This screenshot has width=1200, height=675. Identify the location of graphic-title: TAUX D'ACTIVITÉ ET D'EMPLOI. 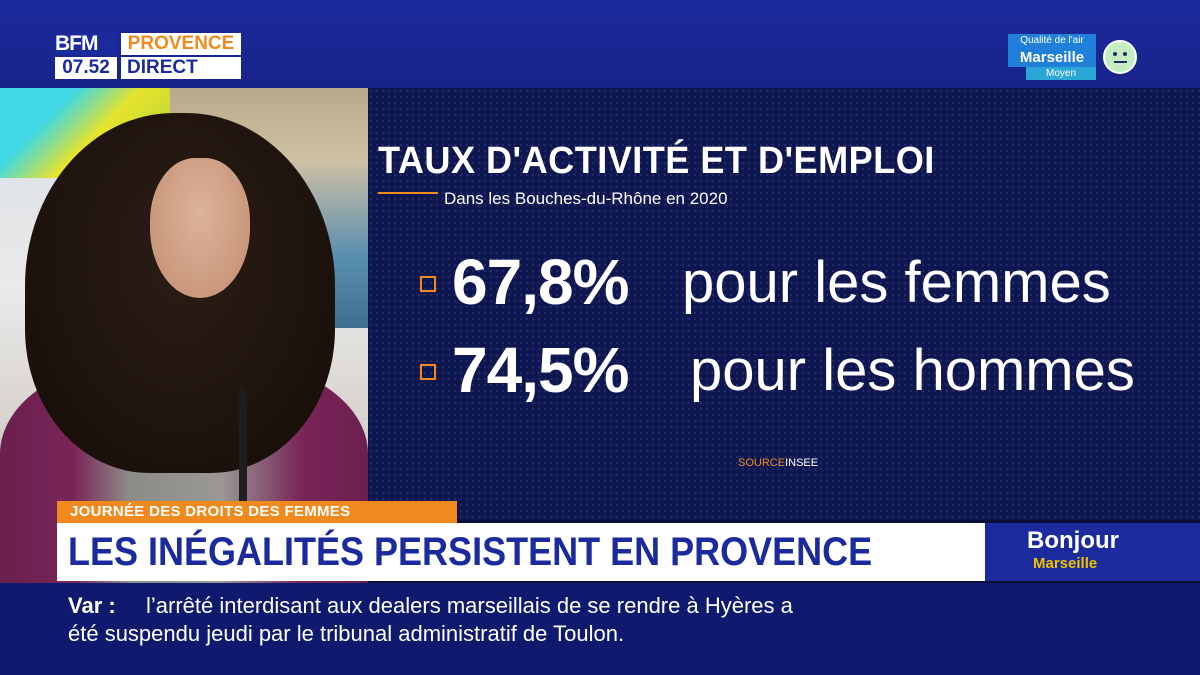
(656, 161).